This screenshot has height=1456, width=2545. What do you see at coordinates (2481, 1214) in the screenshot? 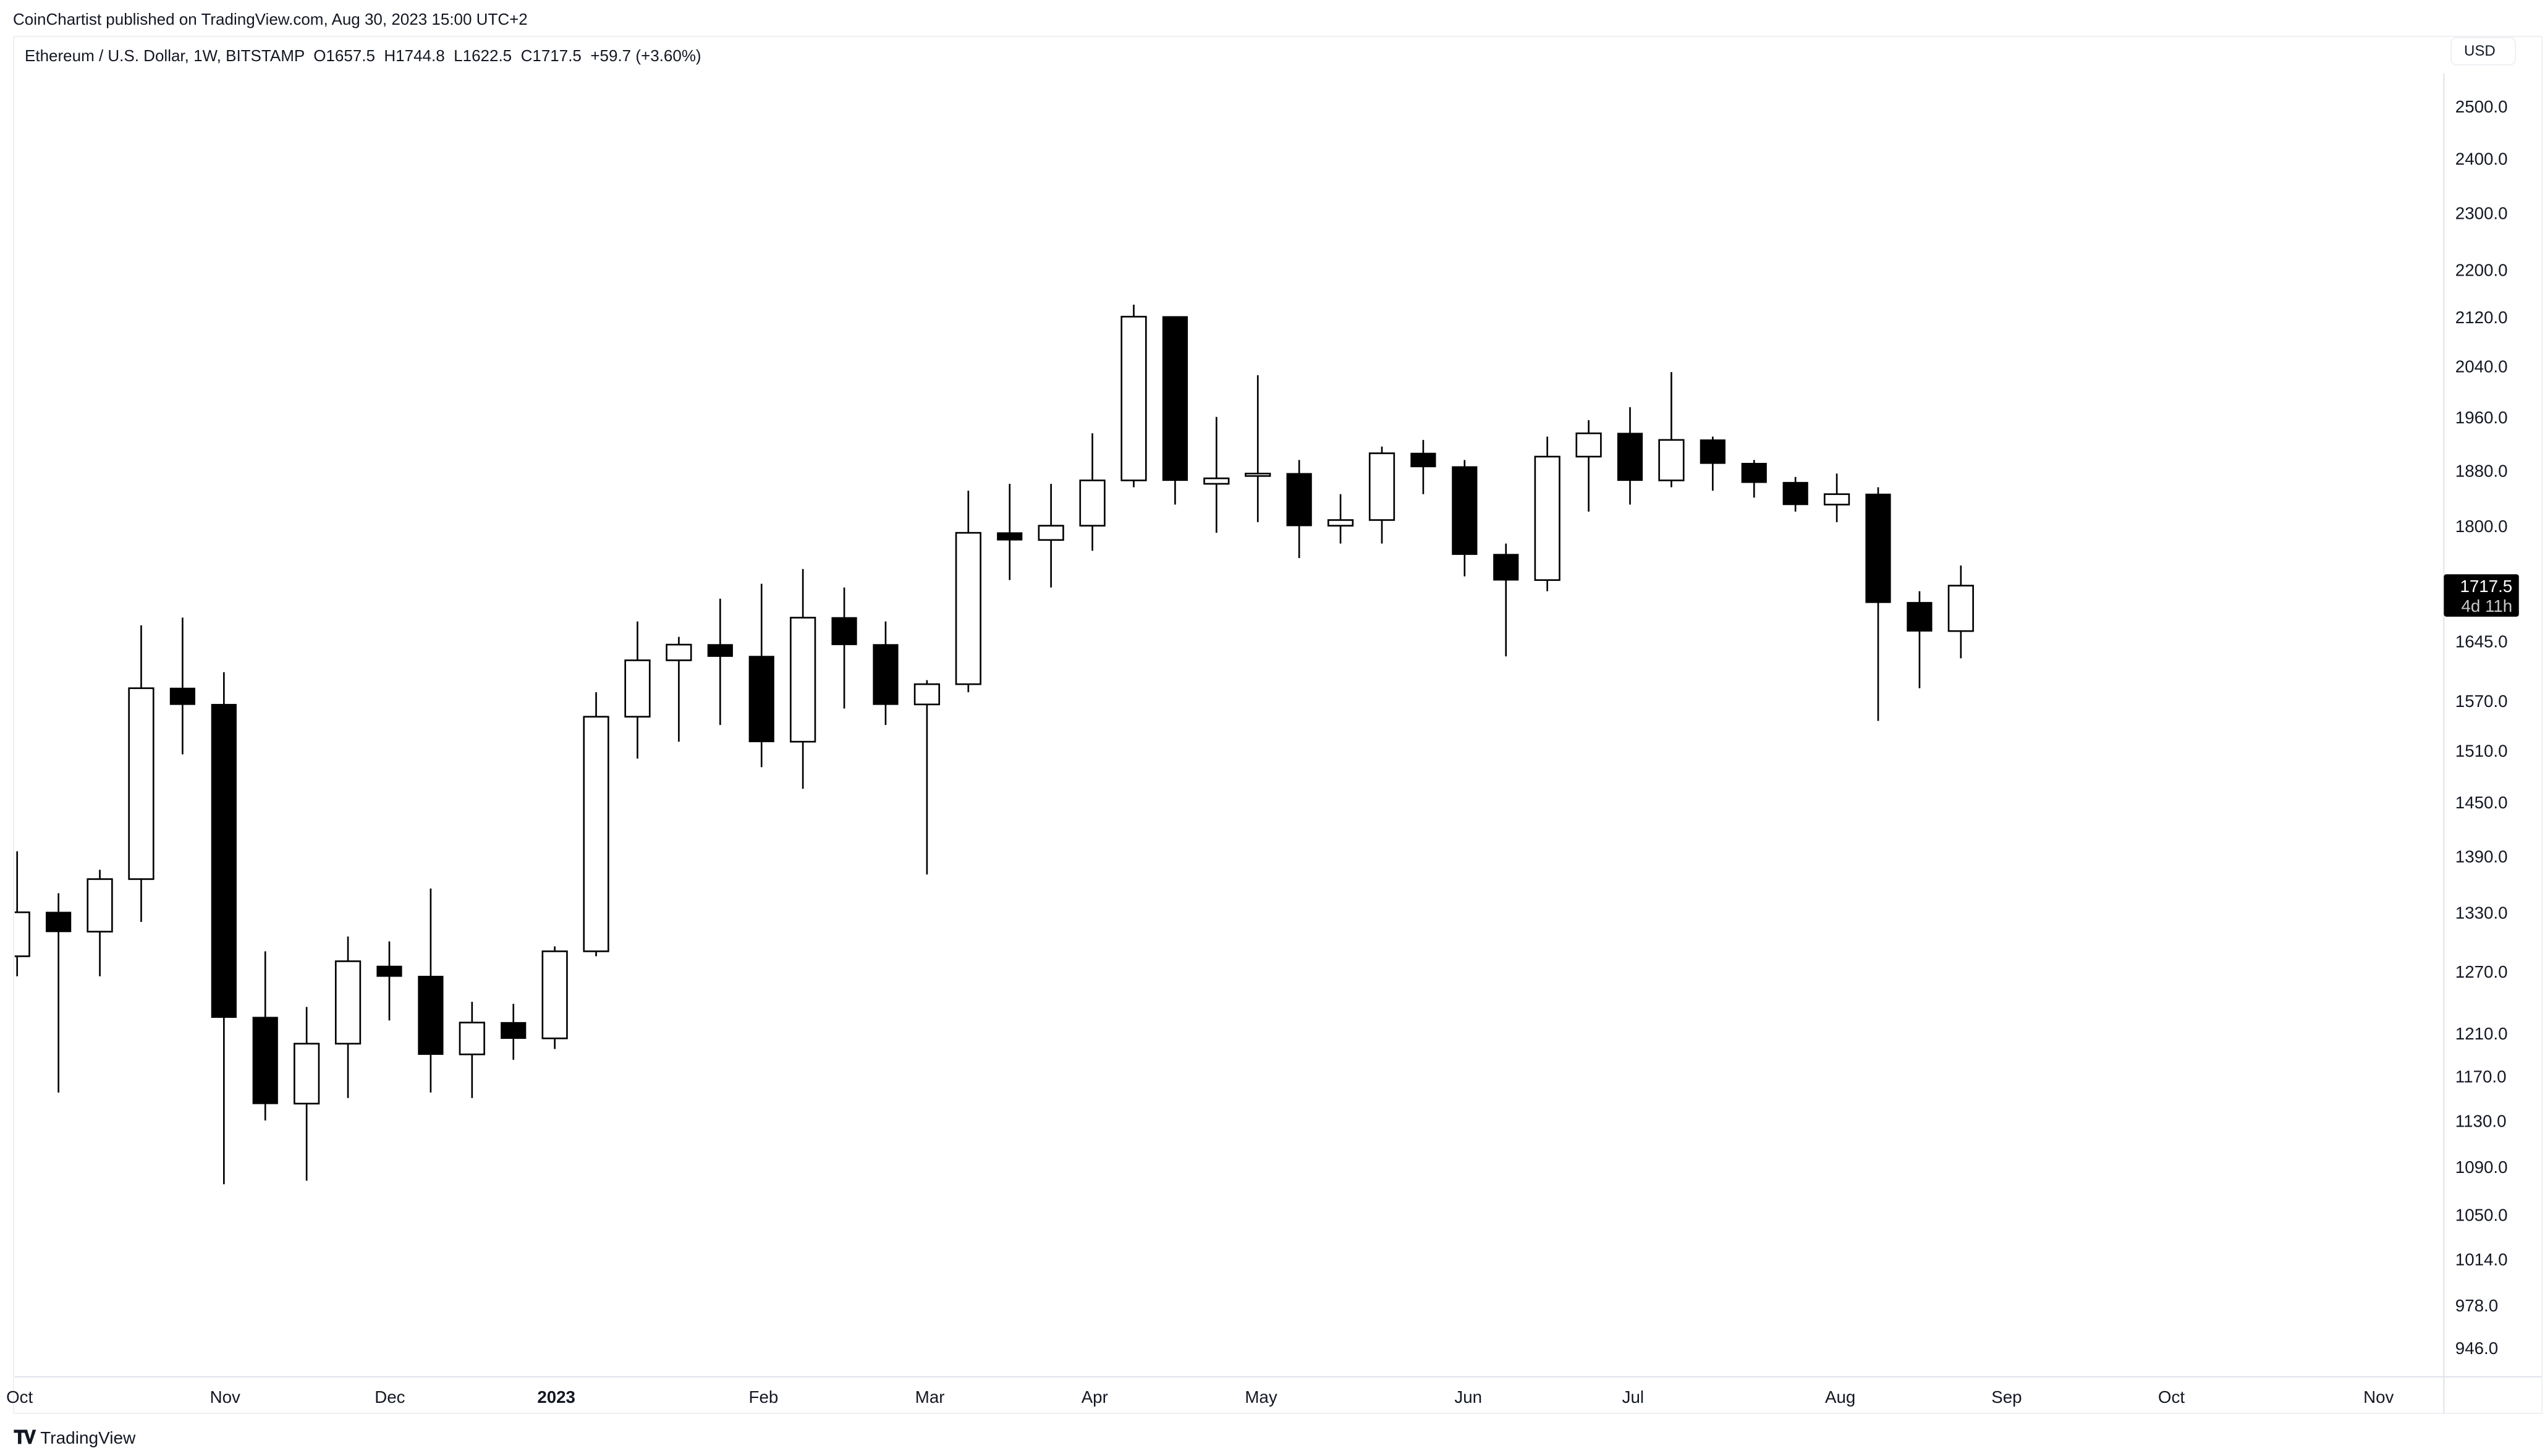
I see `price-tick-label: 1050.0` at bounding box center [2481, 1214].